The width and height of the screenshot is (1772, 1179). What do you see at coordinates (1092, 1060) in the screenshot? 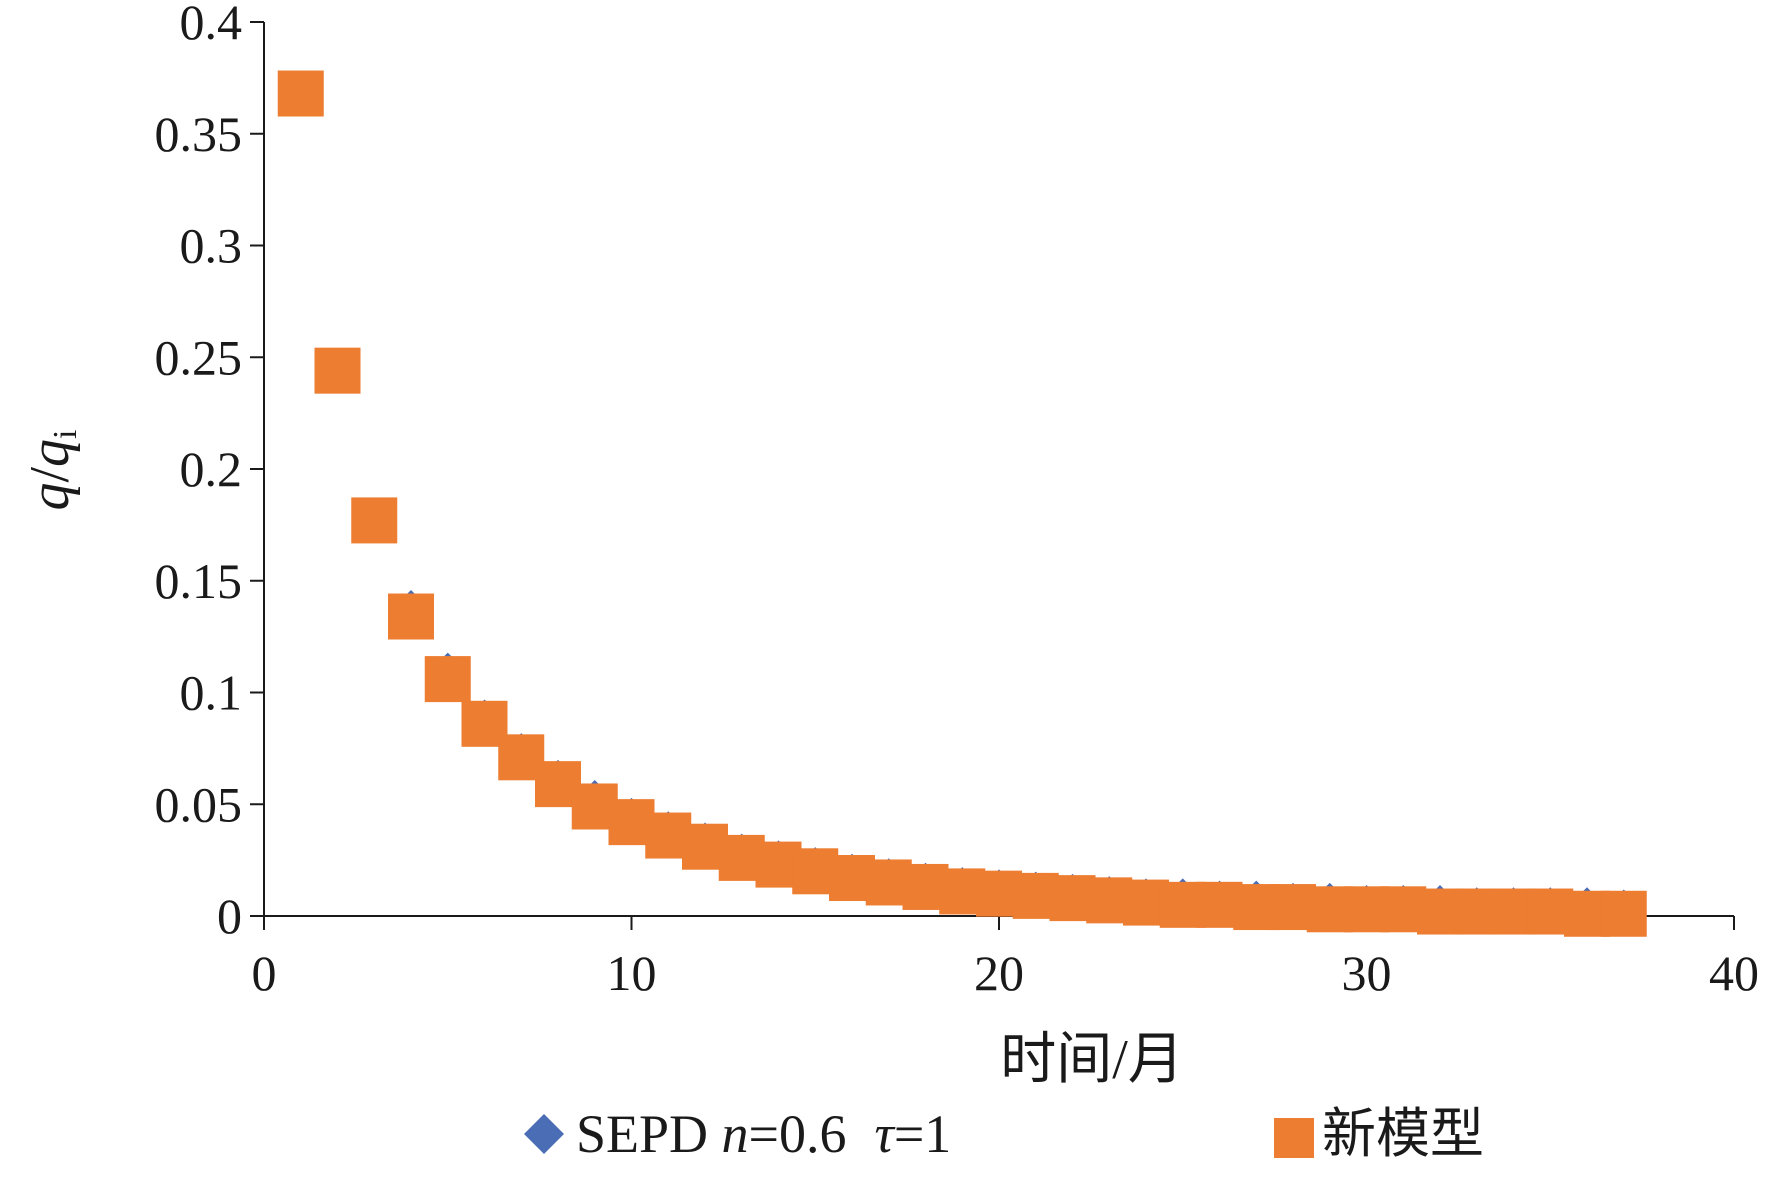
I see `x-axis-title: 时间/月` at bounding box center [1092, 1060].